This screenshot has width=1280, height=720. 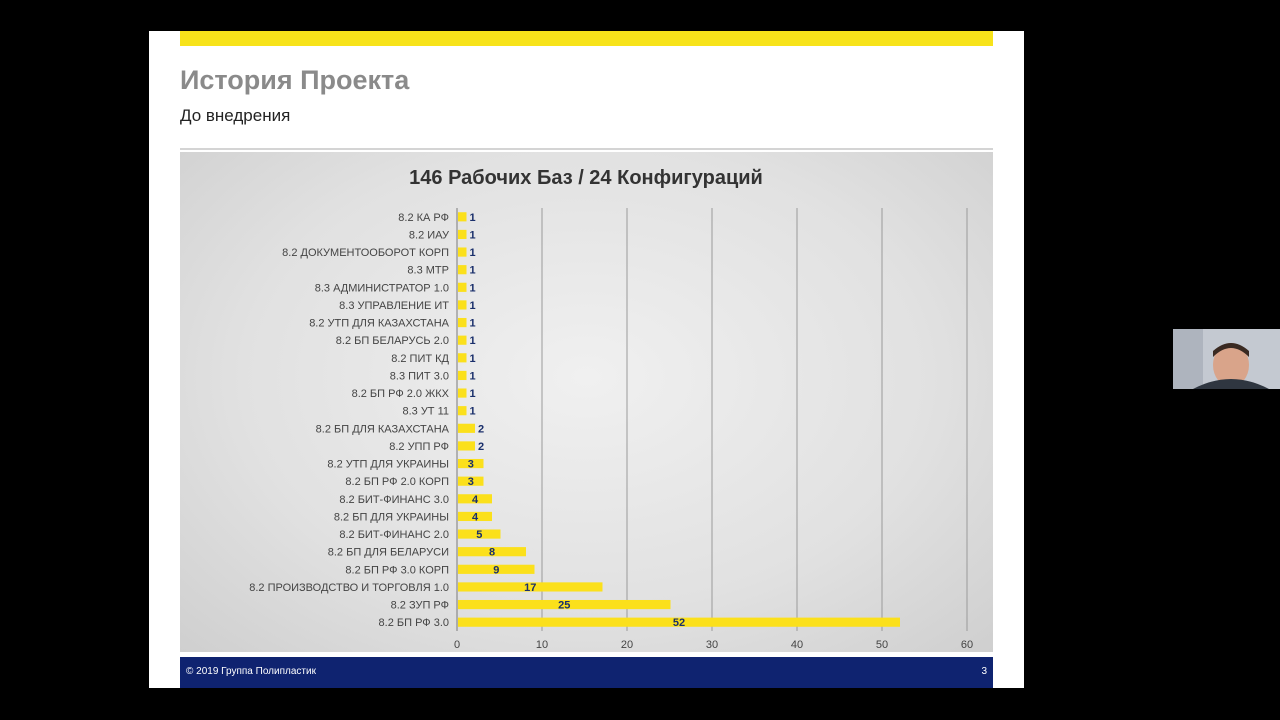 I want to click on category-label: 8.3 ПИТ 3.0, so click(x=419, y=376).